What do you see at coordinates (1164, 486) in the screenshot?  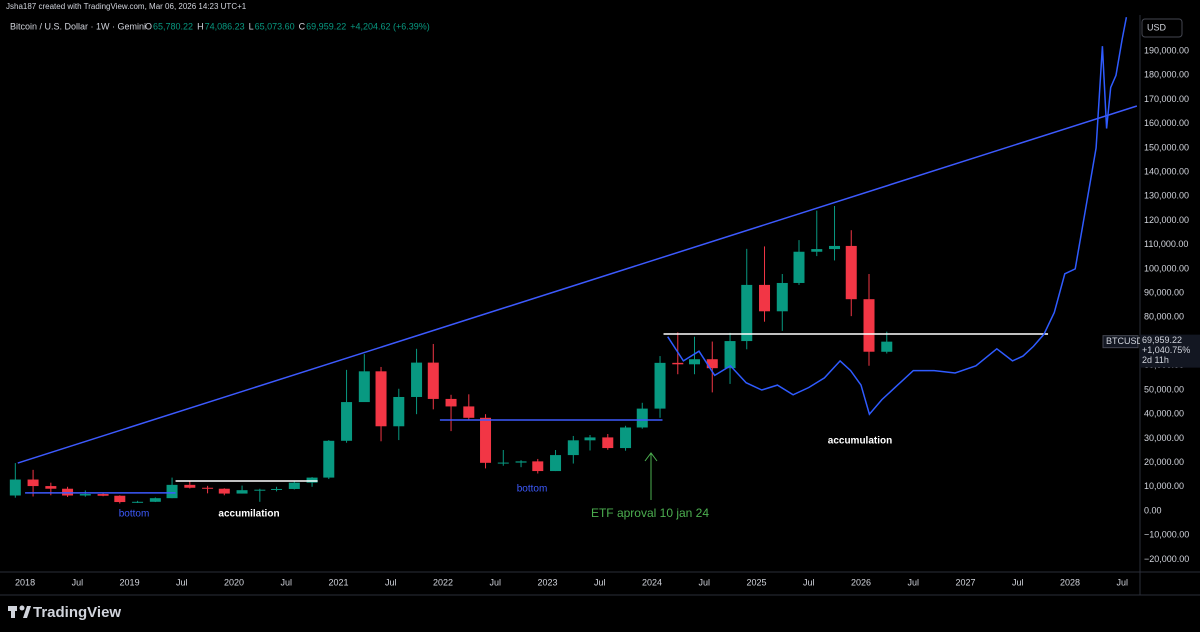 I see `y-tick-label: 10,000.00` at bounding box center [1164, 486].